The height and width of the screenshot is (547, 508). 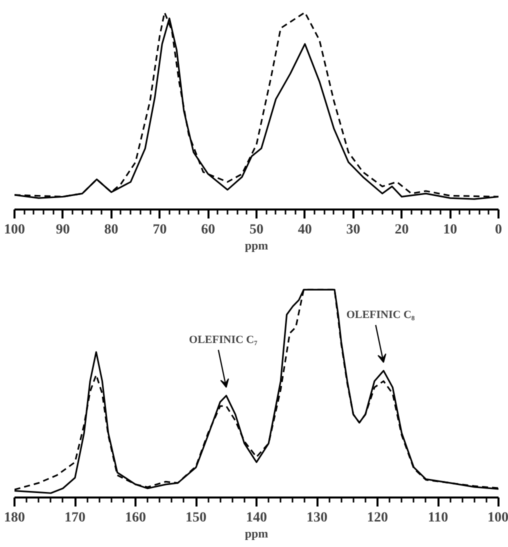 I want to click on x-tick-label: 170, so click(x=75, y=518).